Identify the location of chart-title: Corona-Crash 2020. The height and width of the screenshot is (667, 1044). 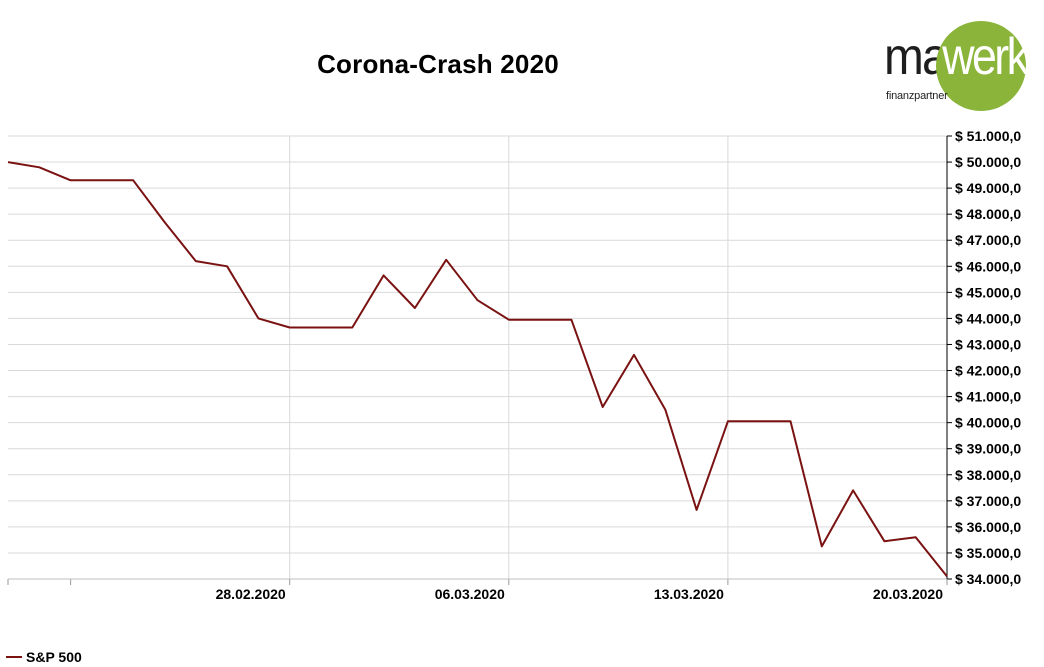
(438, 64).